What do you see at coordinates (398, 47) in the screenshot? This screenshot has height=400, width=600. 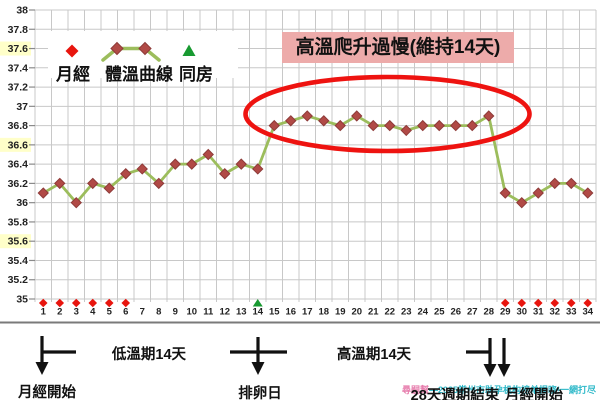 I see `annotation-title: 高溫爬升過慢(維持14天)` at bounding box center [398, 47].